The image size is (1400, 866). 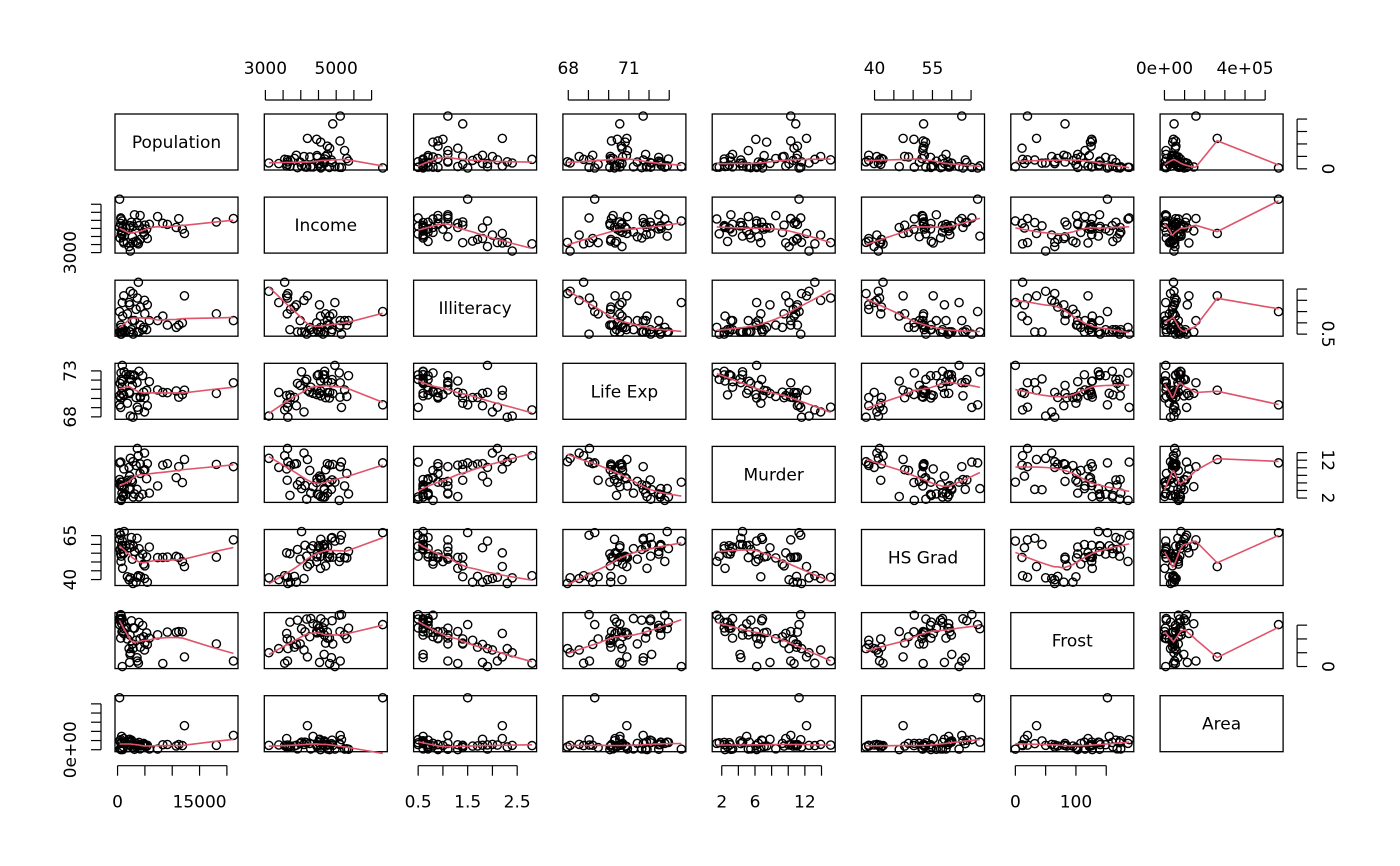 What do you see at coordinates (1072, 724) in the screenshot?
I see `panel-area-vs-frost` at bounding box center [1072, 724].